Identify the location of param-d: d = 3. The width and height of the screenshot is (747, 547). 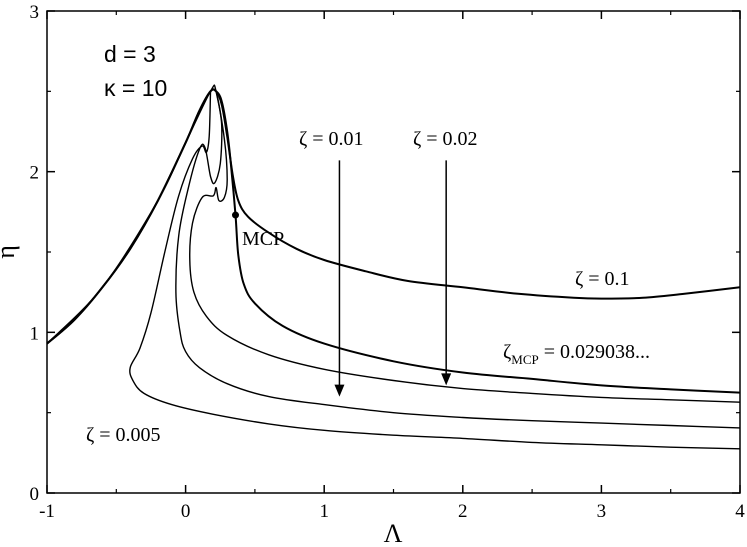
(130, 54).